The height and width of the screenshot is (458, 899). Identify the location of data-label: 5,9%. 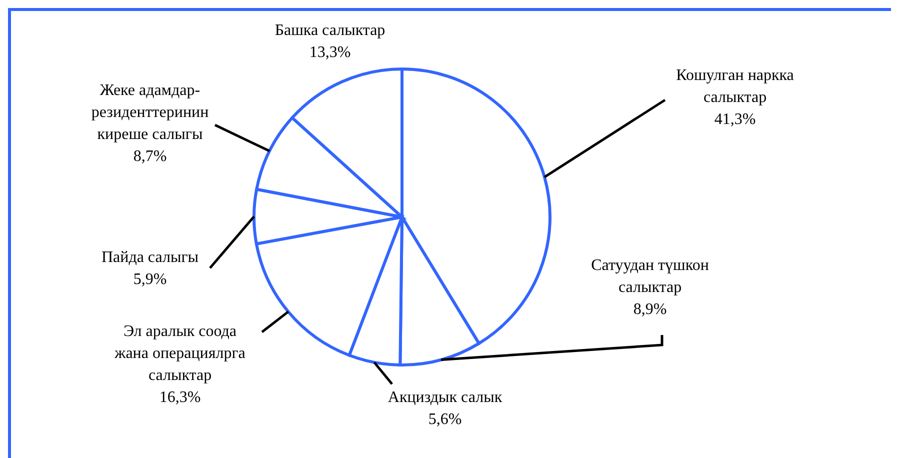
(150, 279).